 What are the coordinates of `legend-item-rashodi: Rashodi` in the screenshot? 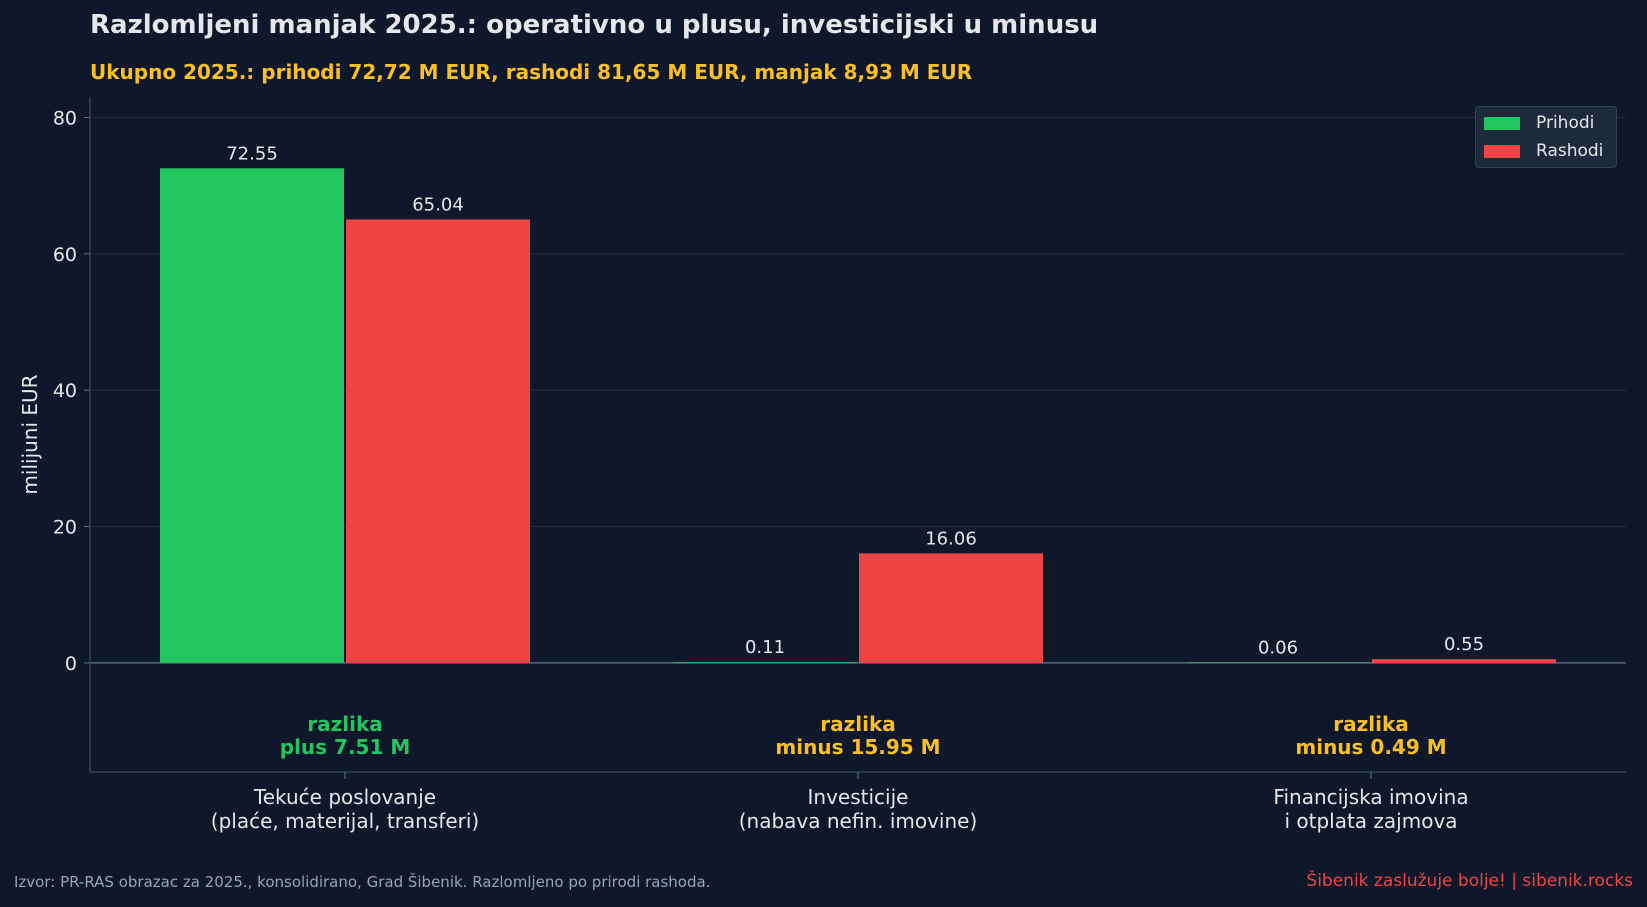 It's located at (1543, 151).